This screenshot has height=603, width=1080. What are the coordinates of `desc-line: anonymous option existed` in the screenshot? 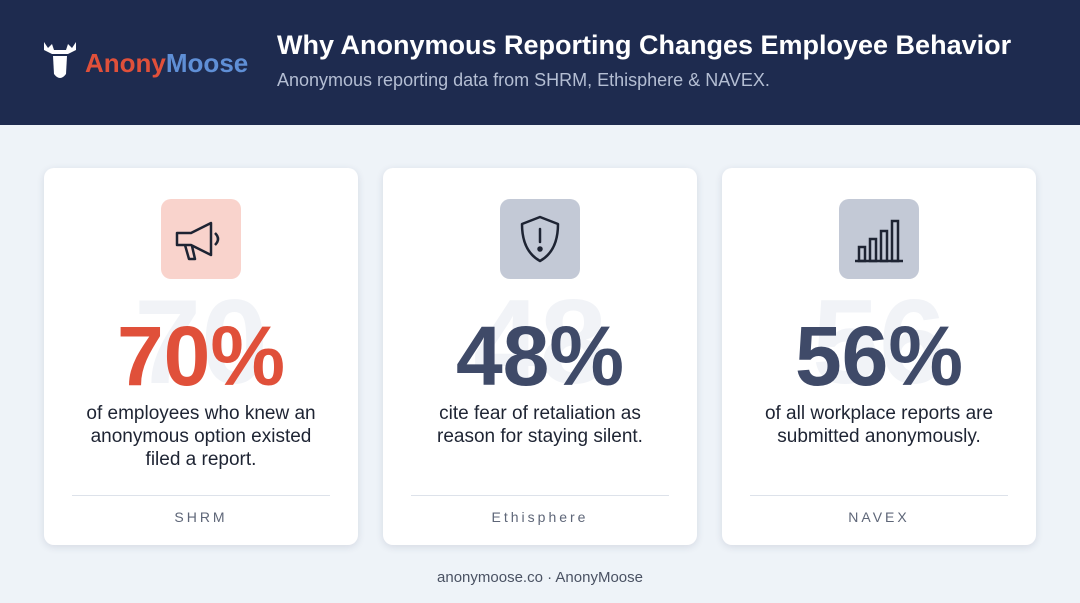 It's located at (201, 436).